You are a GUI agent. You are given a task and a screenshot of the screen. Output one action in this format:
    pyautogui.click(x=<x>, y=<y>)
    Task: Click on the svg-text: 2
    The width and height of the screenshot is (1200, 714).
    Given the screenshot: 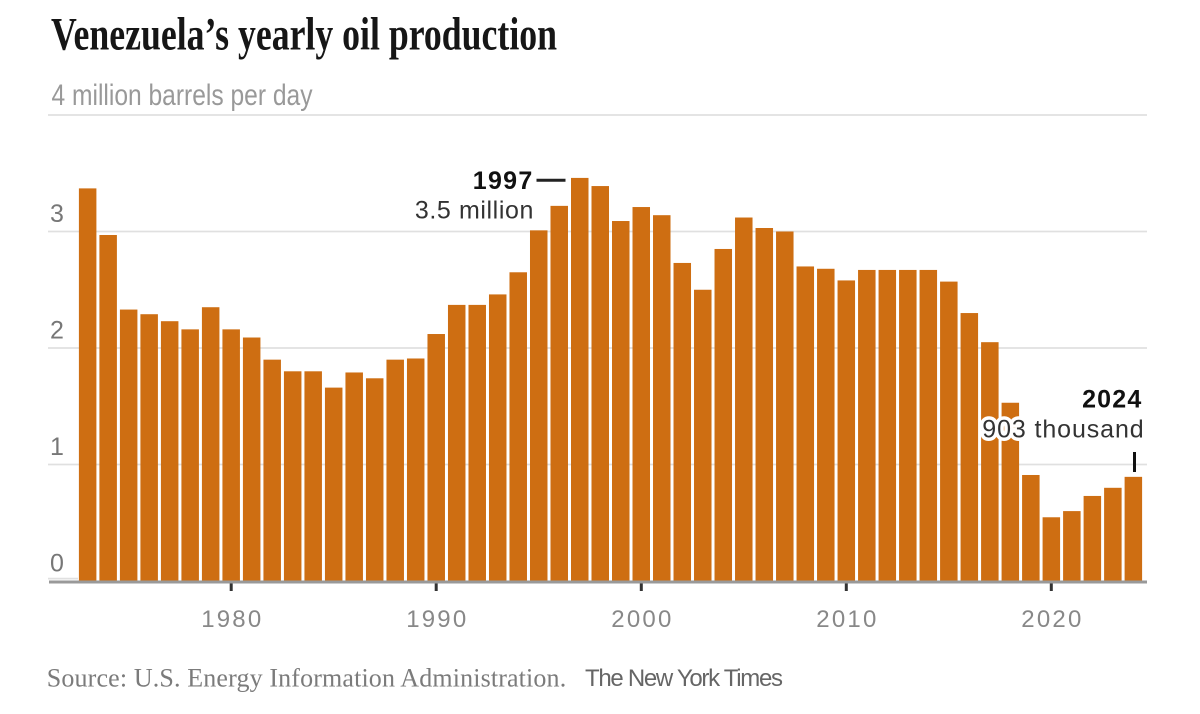 What is the action you would take?
    pyautogui.click(x=57, y=331)
    